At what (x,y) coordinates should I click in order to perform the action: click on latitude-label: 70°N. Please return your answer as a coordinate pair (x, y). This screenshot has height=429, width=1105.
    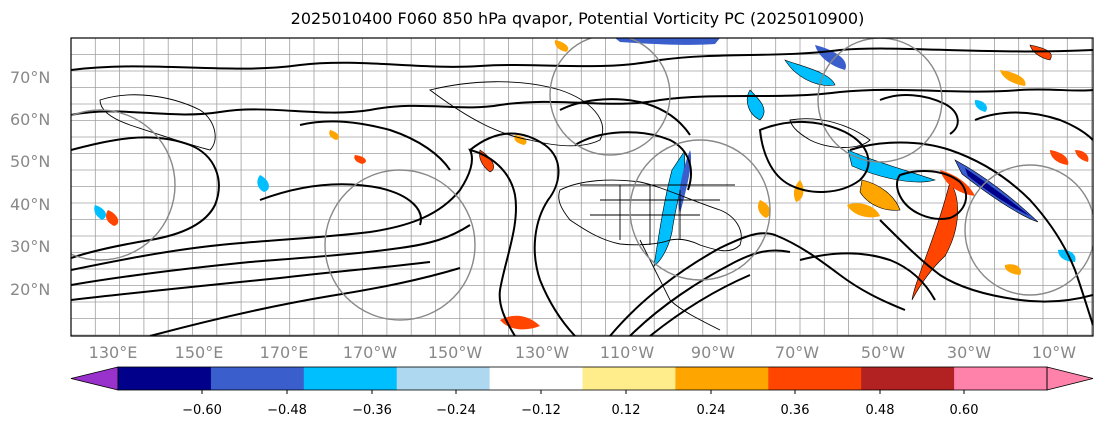
    Looking at the image, I should click on (30, 77).